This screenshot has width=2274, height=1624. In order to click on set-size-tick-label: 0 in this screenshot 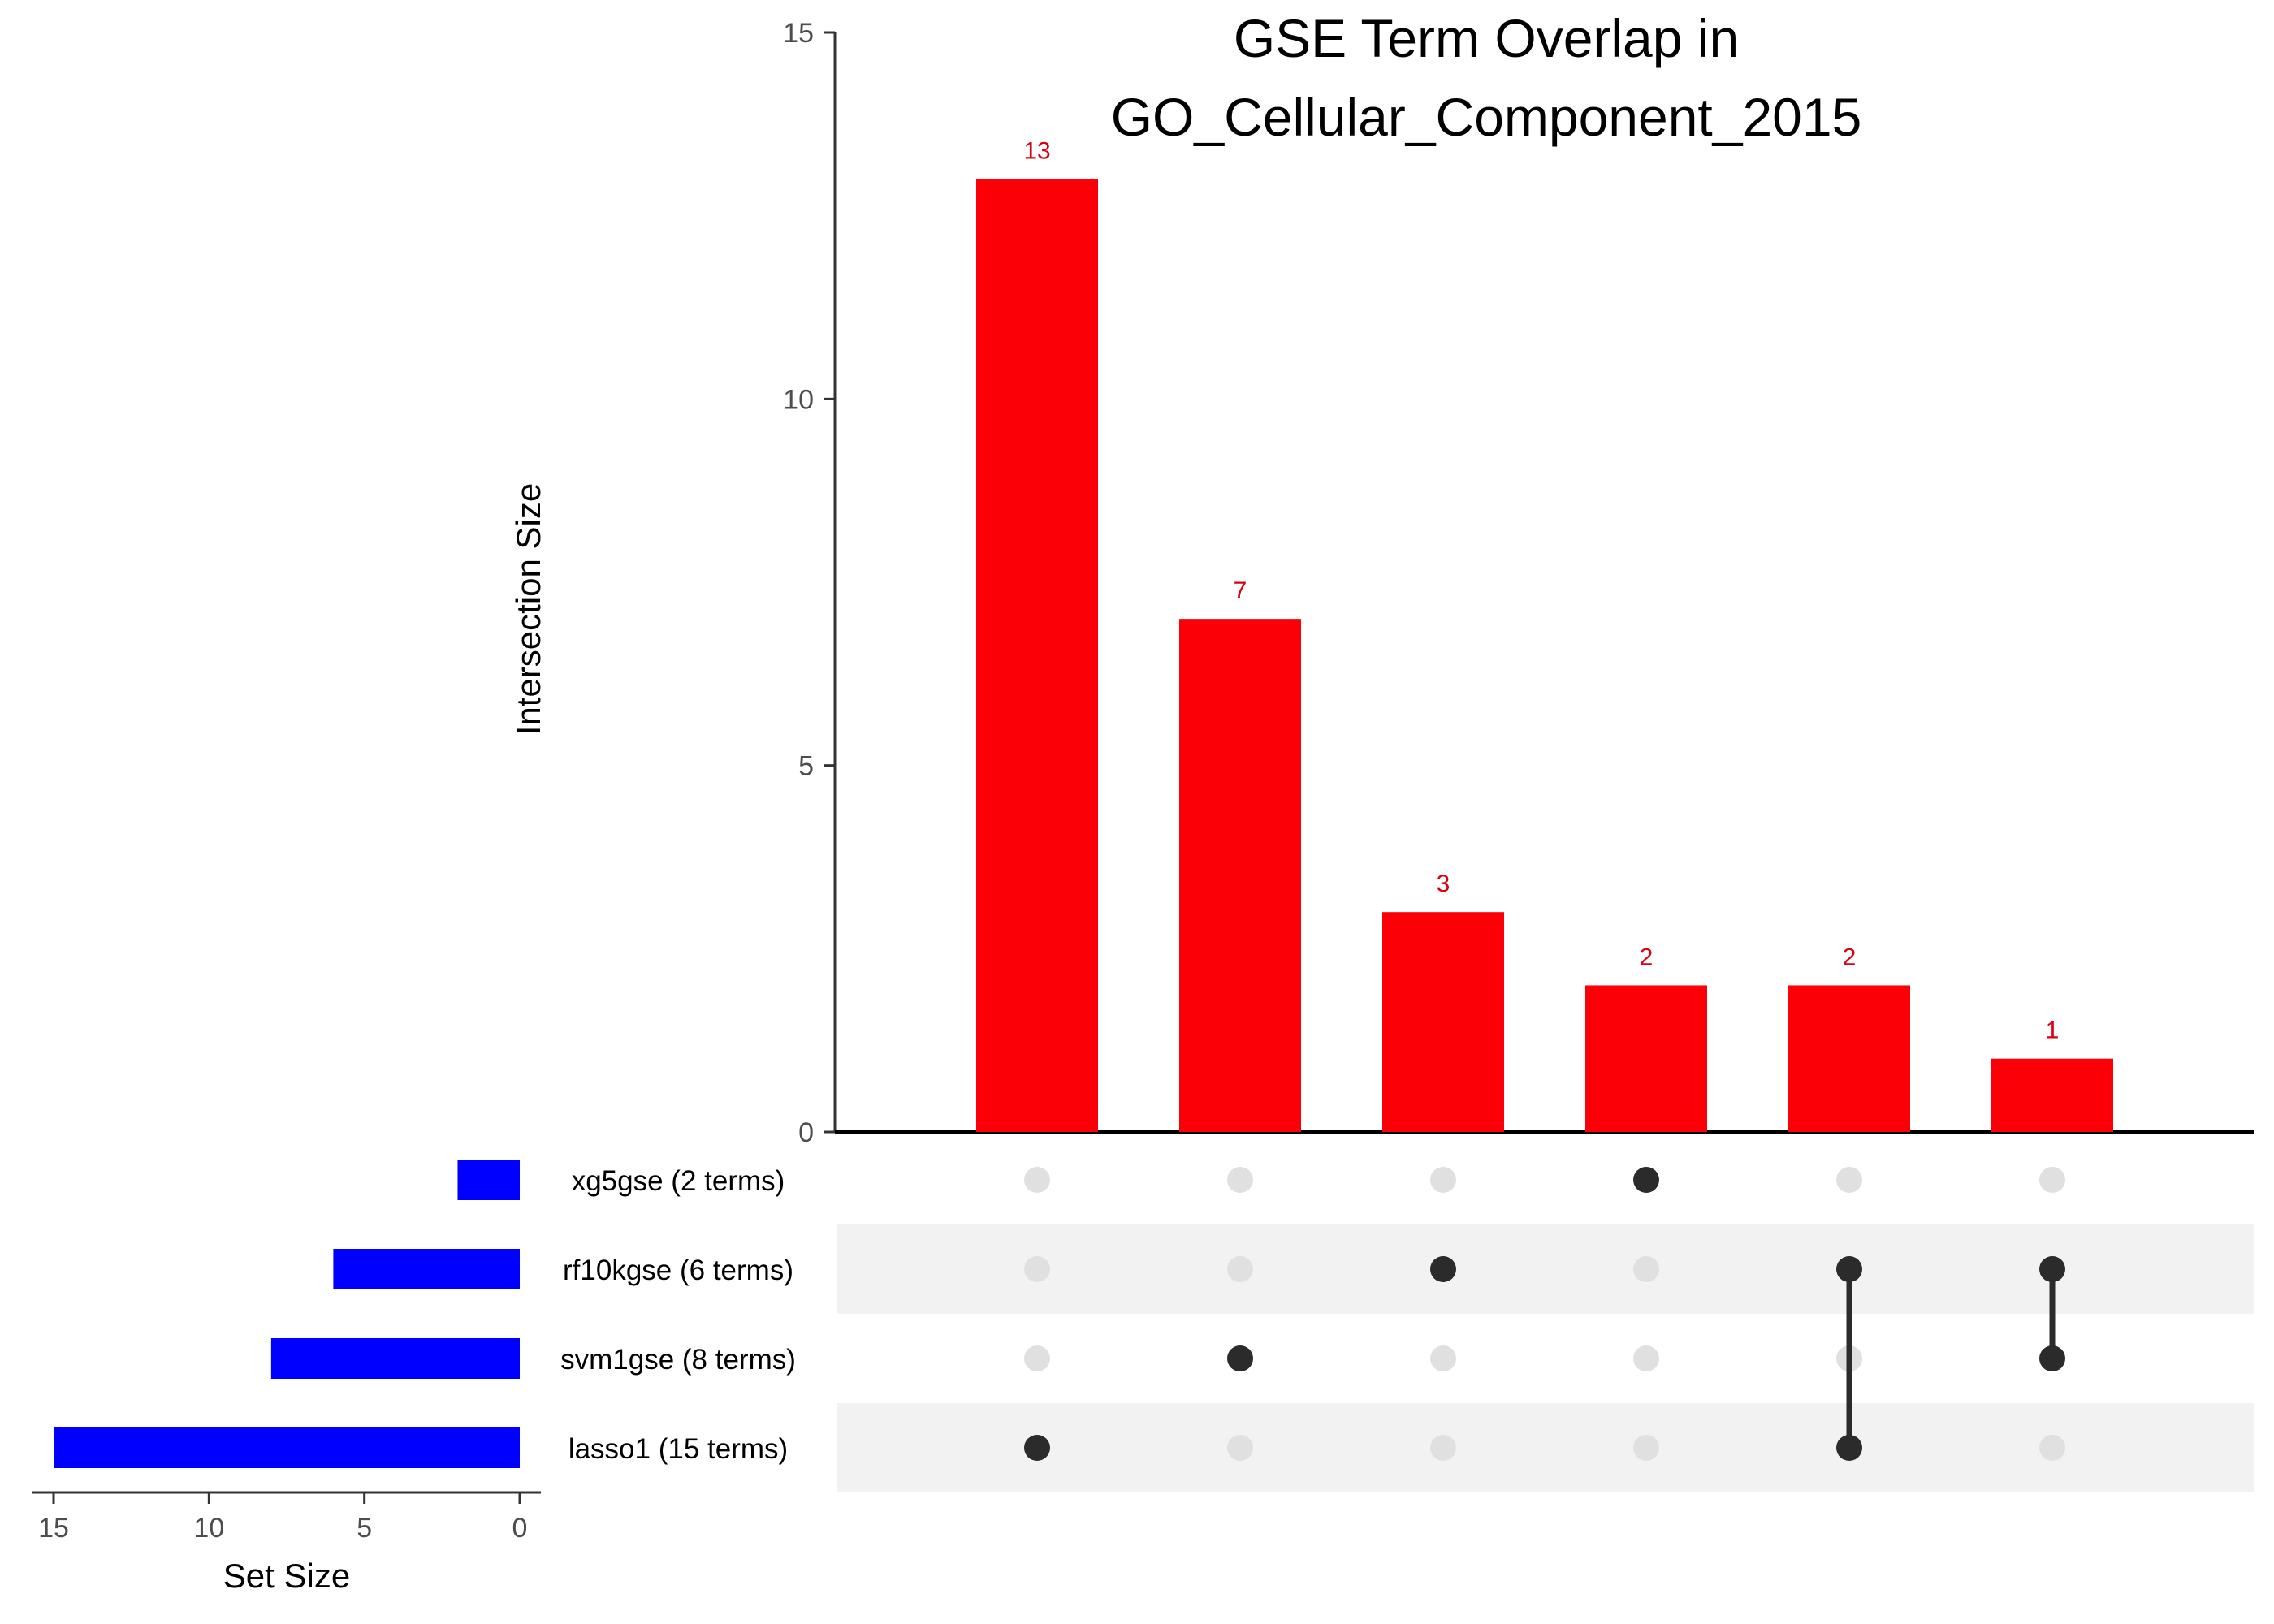, I will do `click(520, 1529)`.